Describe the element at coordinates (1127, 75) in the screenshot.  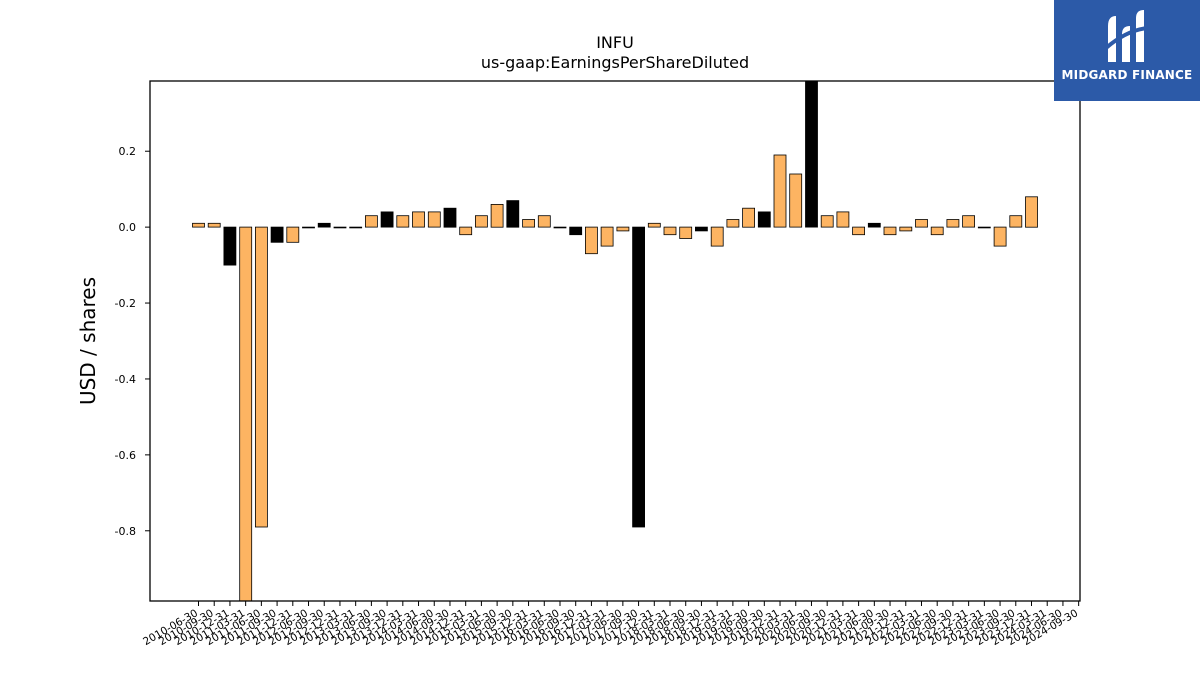
I see `brand-name: MIDGARD FINANCE` at that location.